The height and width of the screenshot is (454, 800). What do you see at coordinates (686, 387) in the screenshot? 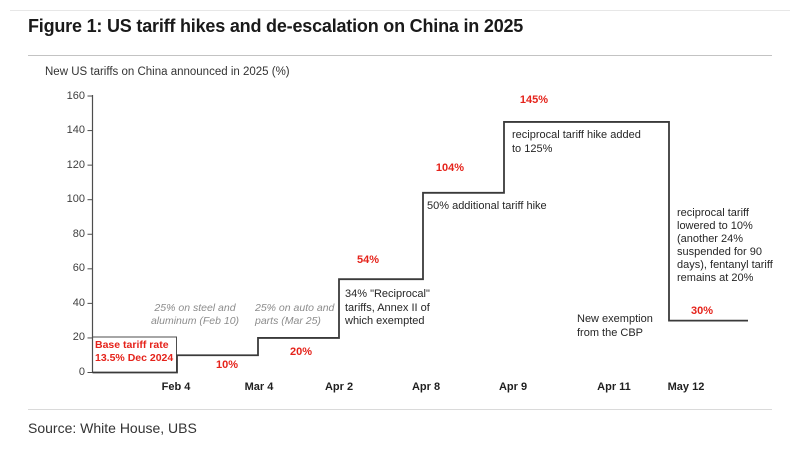
I see `x-tick-label: May 12` at bounding box center [686, 387].